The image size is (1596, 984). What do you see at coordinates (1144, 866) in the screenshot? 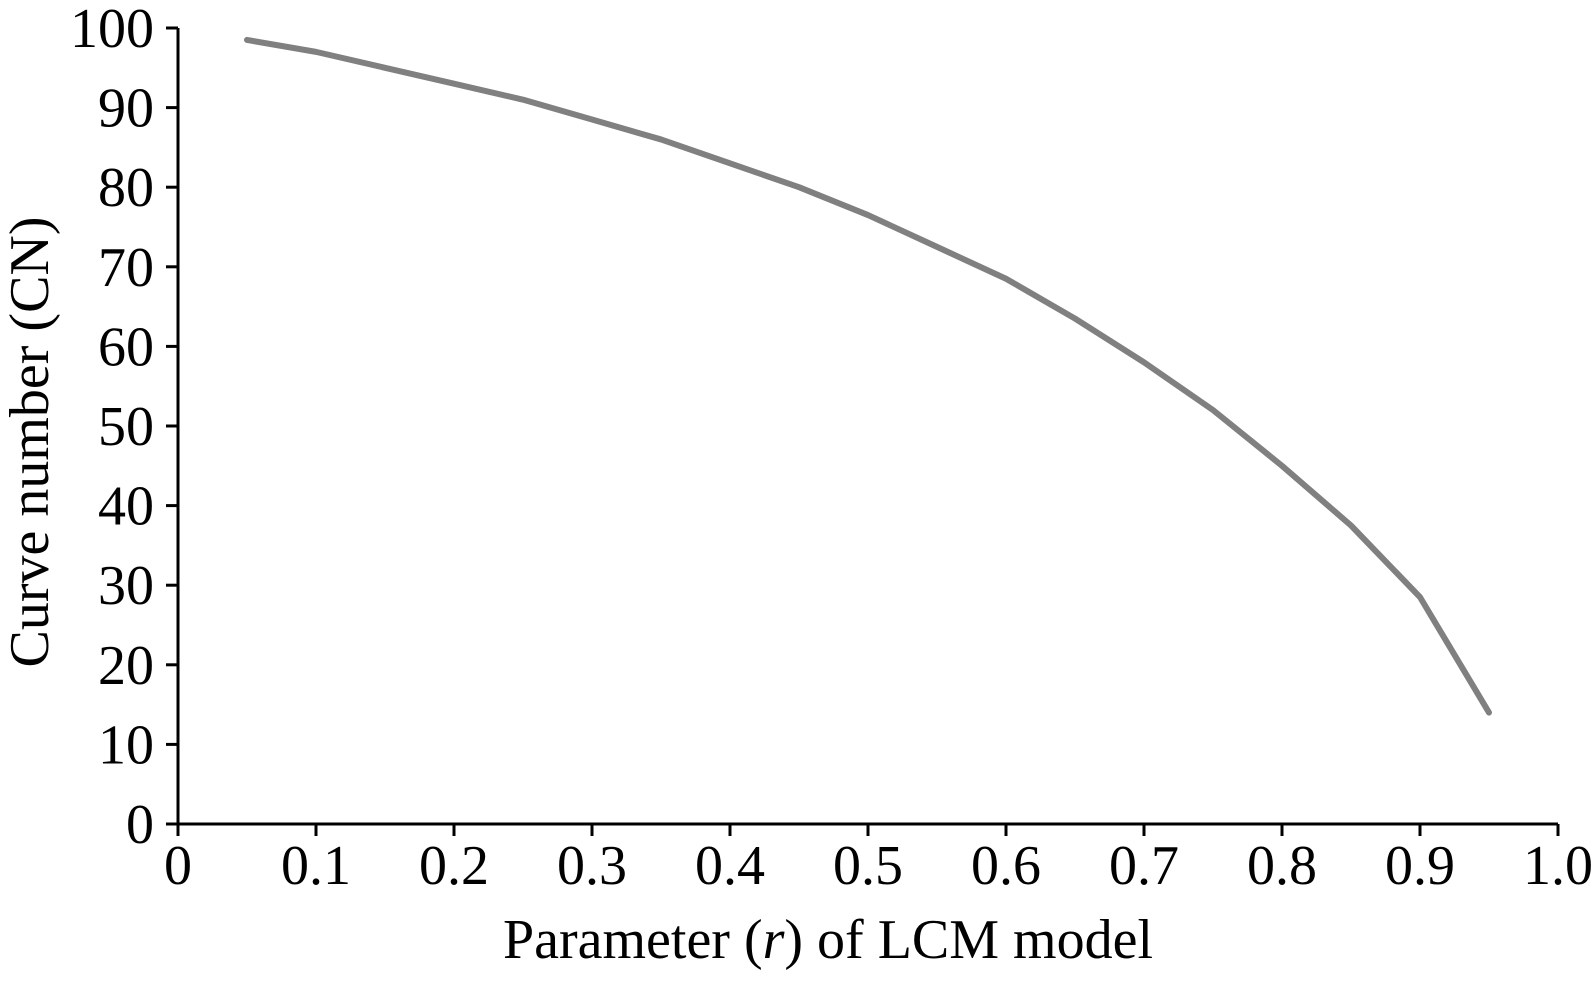
I see `x-tick-label: 0.7` at bounding box center [1144, 866].